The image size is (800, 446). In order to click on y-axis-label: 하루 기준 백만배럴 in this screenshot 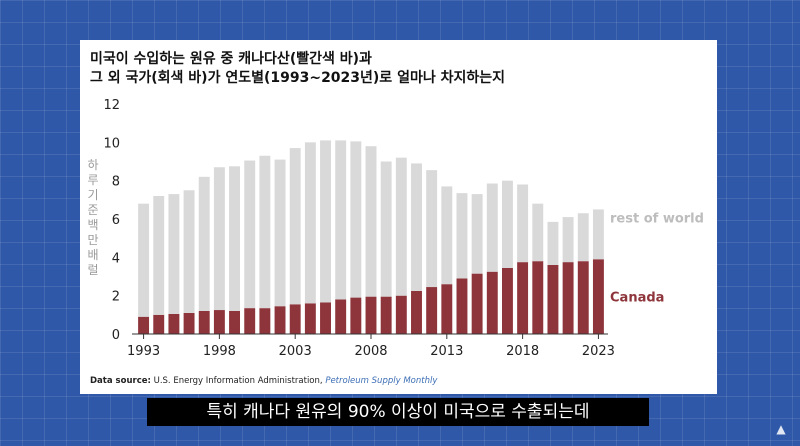, I will do `click(93, 217)`.